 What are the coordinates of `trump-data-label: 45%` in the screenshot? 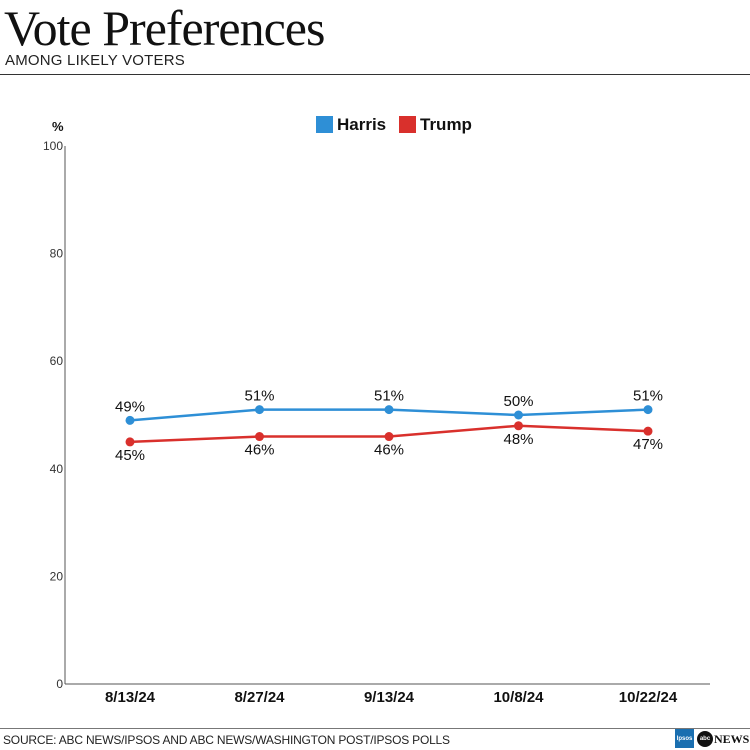 It's located at (130, 455).